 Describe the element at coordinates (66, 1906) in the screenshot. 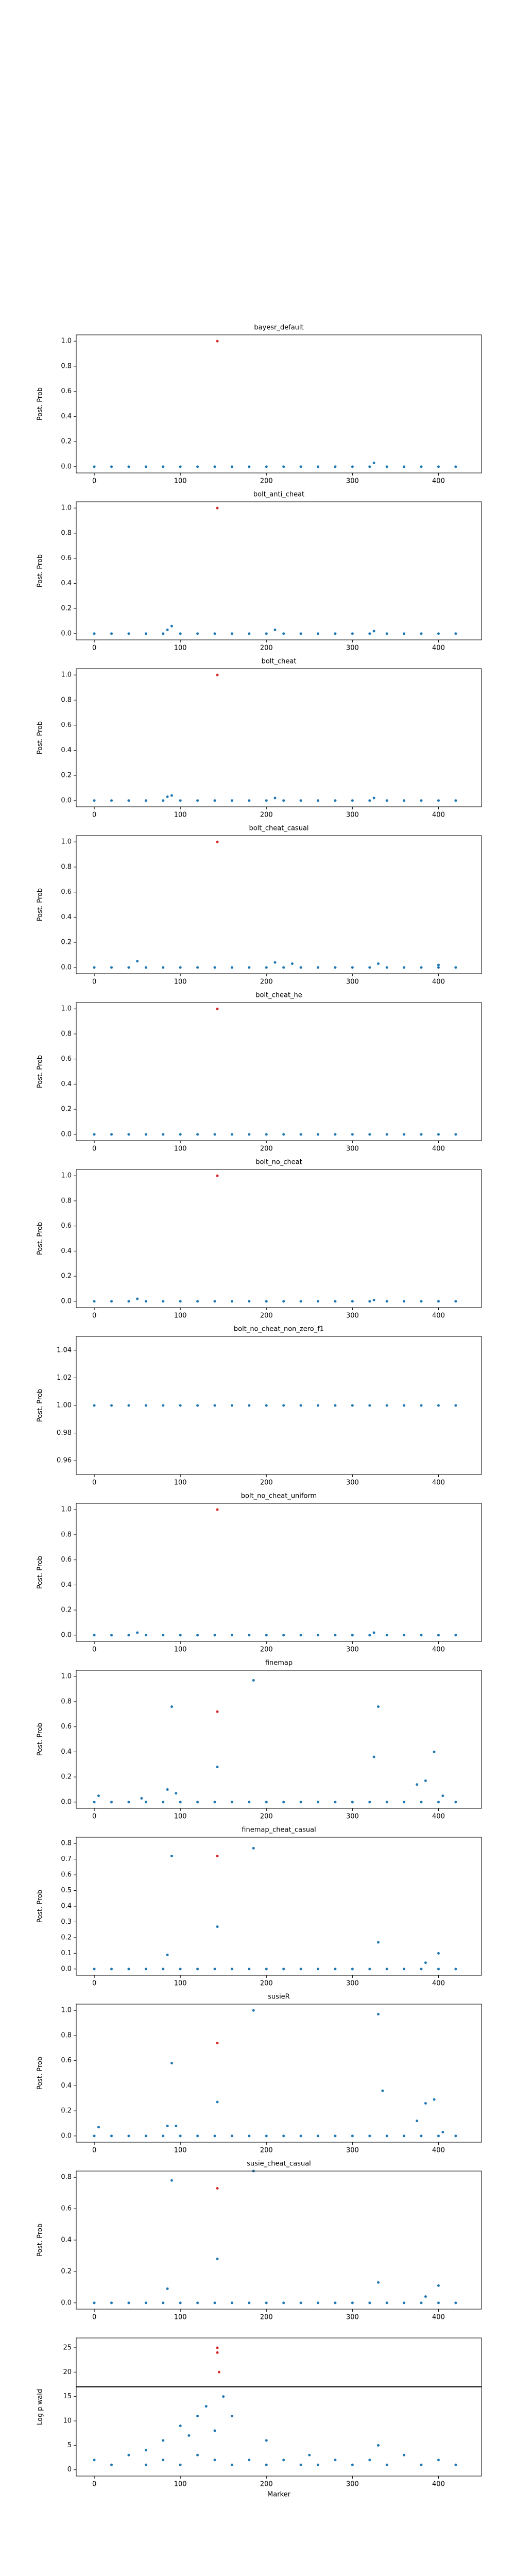

I see `y-tick-label: 0.4` at that location.